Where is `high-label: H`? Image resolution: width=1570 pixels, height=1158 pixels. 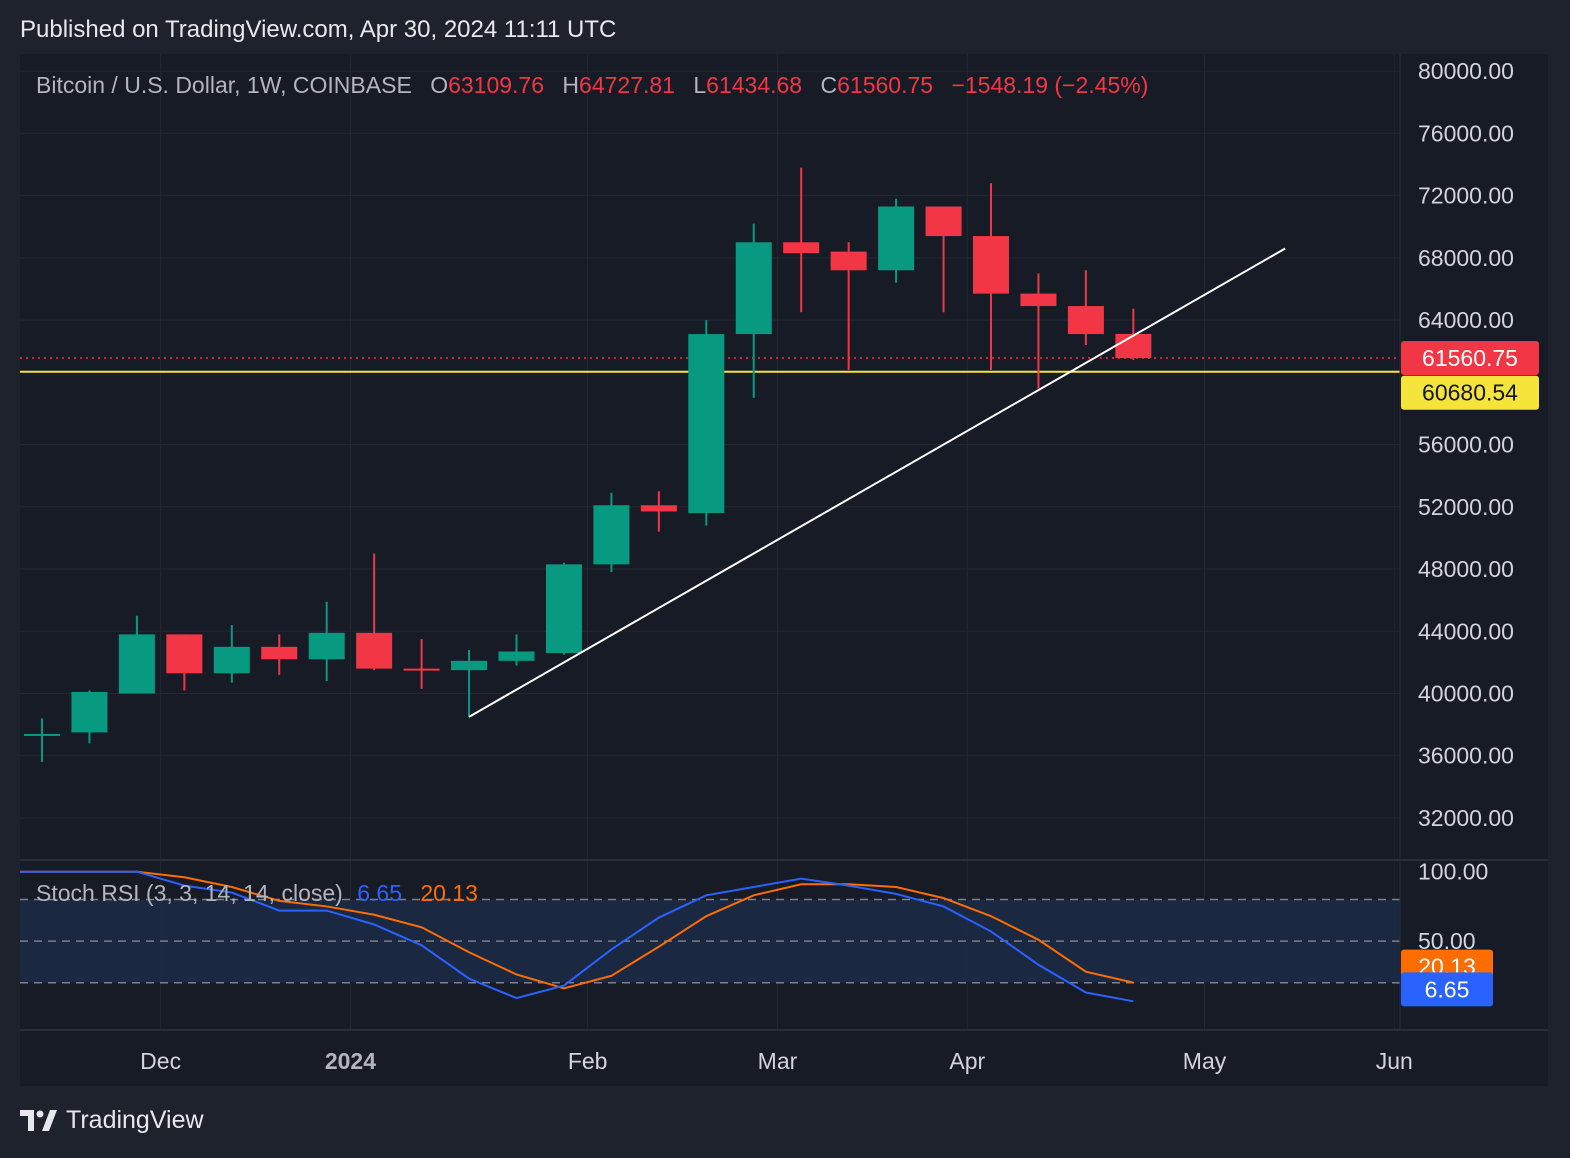 high-label: H is located at coordinates (571, 85).